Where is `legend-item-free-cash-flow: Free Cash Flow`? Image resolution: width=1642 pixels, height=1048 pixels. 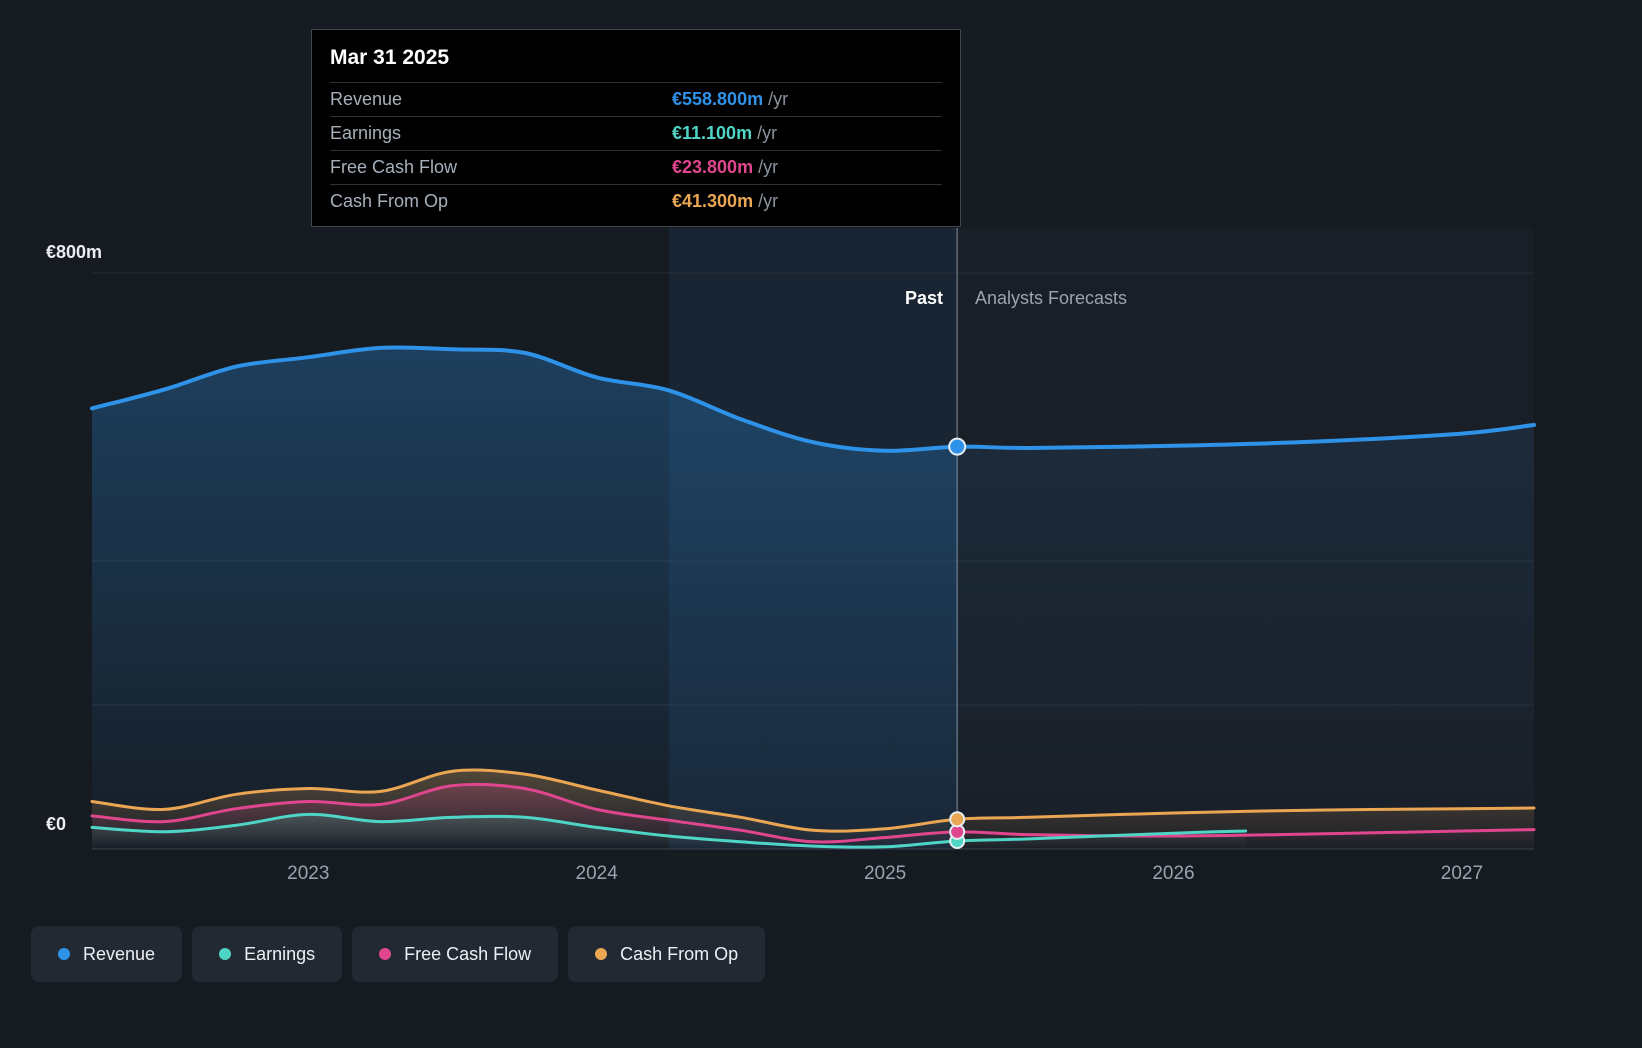 legend-item-free-cash-flow: Free Cash Flow is located at coordinates (455, 954).